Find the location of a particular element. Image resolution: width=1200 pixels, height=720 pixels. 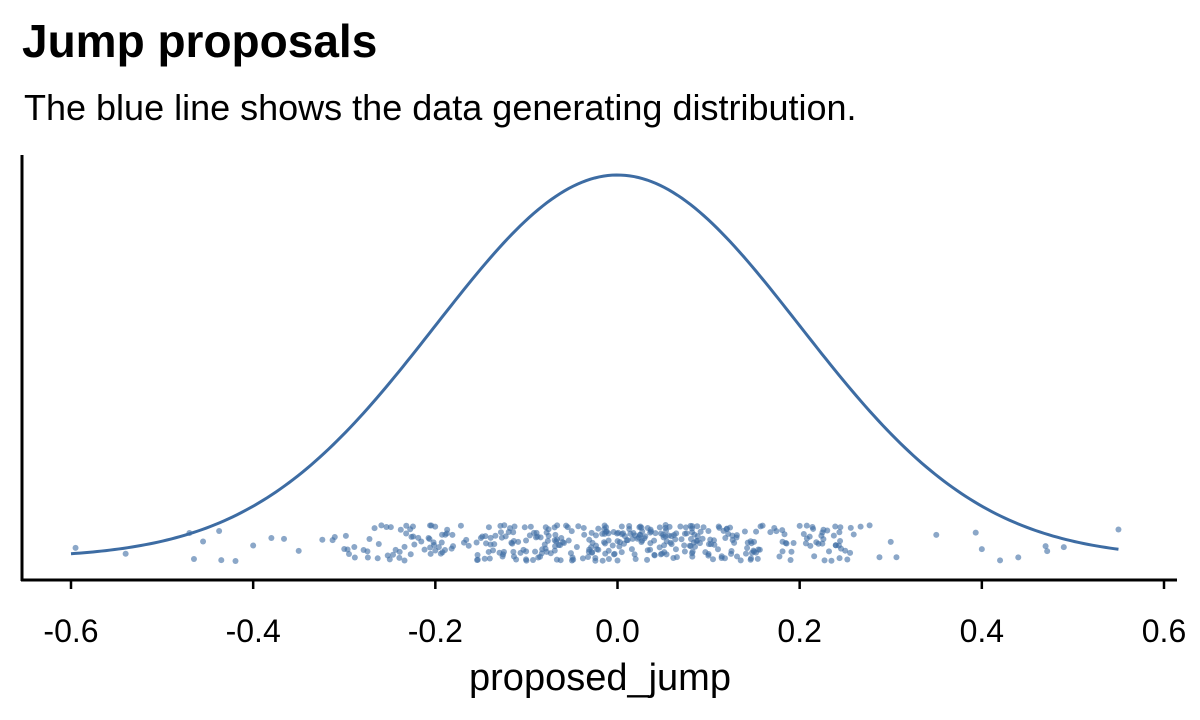

x-tick-label: 0.0 is located at coordinates (617, 631).